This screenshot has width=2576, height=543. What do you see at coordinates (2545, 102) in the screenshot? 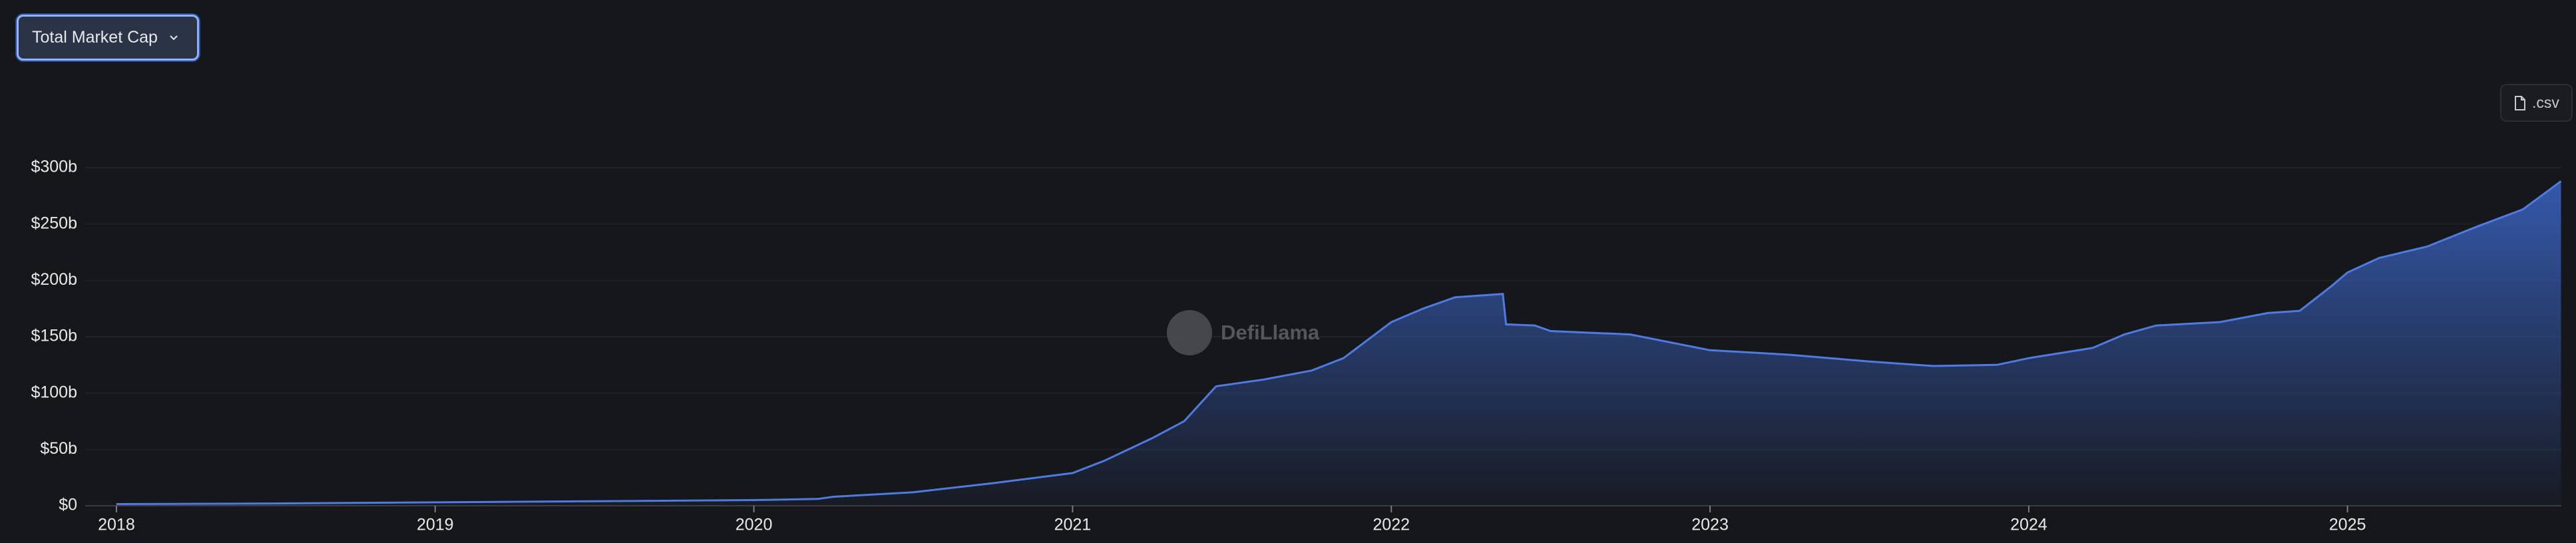
I see `csv-label: .csv` at bounding box center [2545, 102].